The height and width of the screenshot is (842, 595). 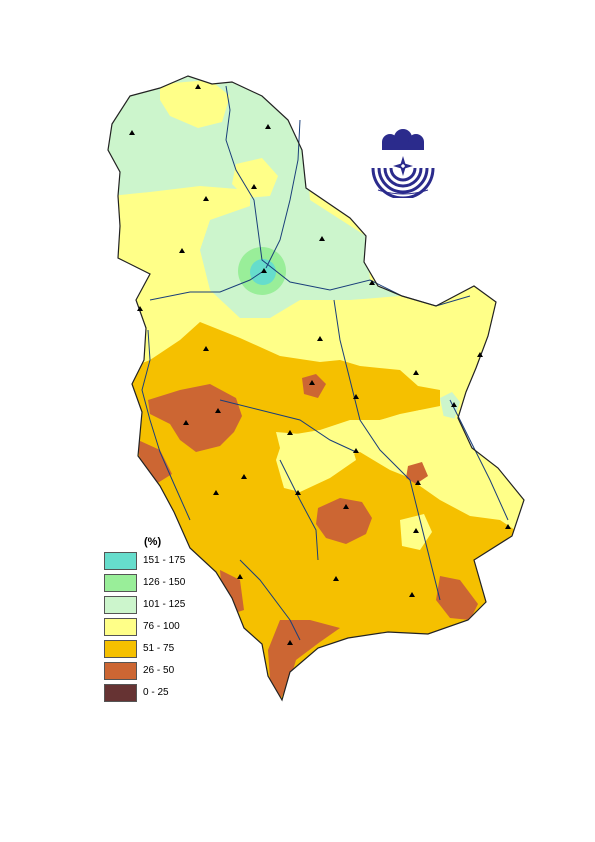 What do you see at coordinates (417, 473) in the screenshot?
I see `zone-26-50-east-small` at bounding box center [417, 473].